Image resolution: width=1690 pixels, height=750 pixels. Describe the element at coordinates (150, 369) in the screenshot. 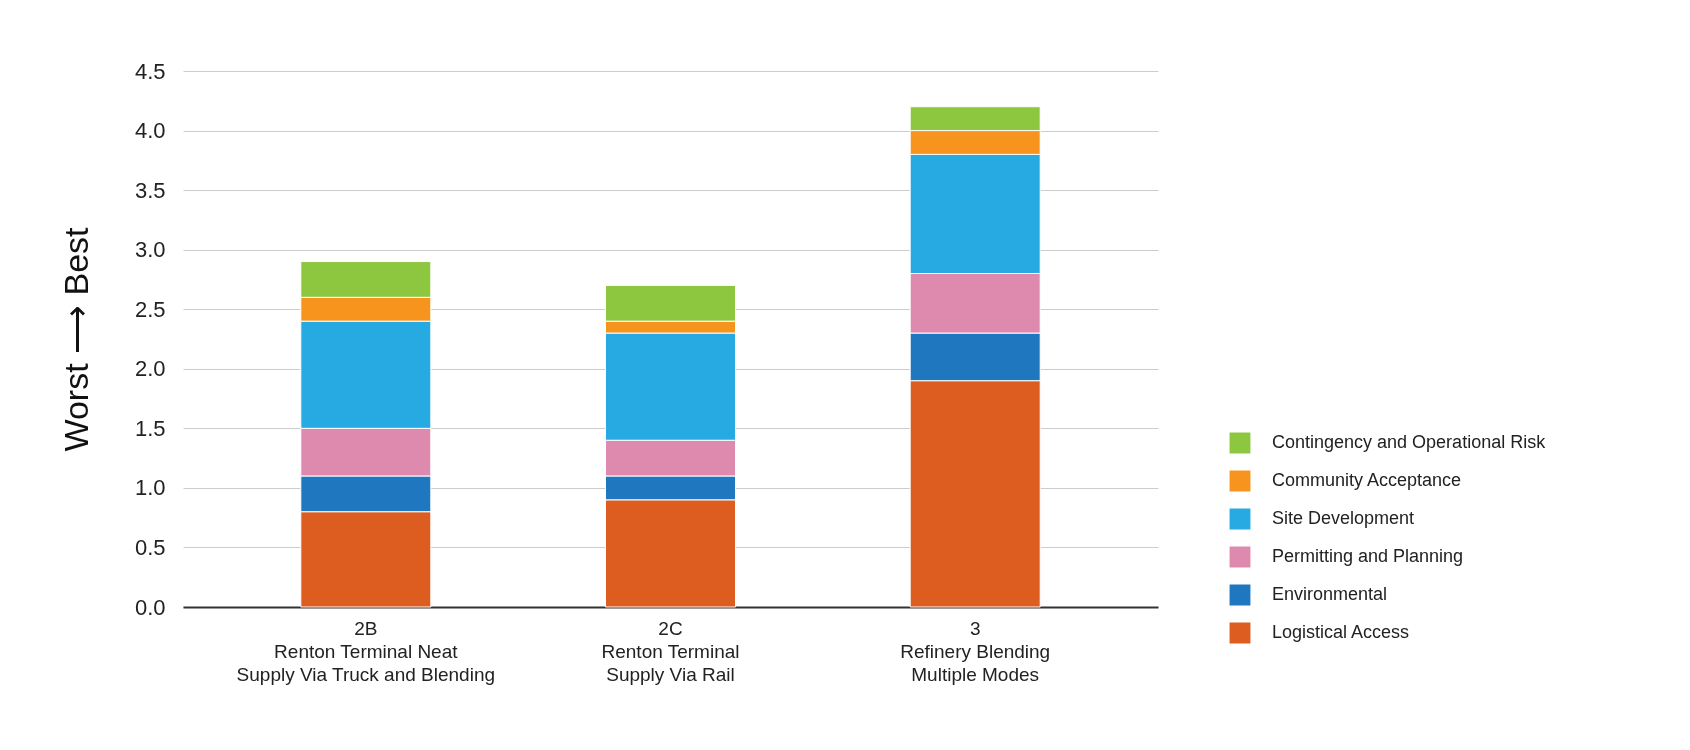

I see `y-tick-label: 2.0` at that location.